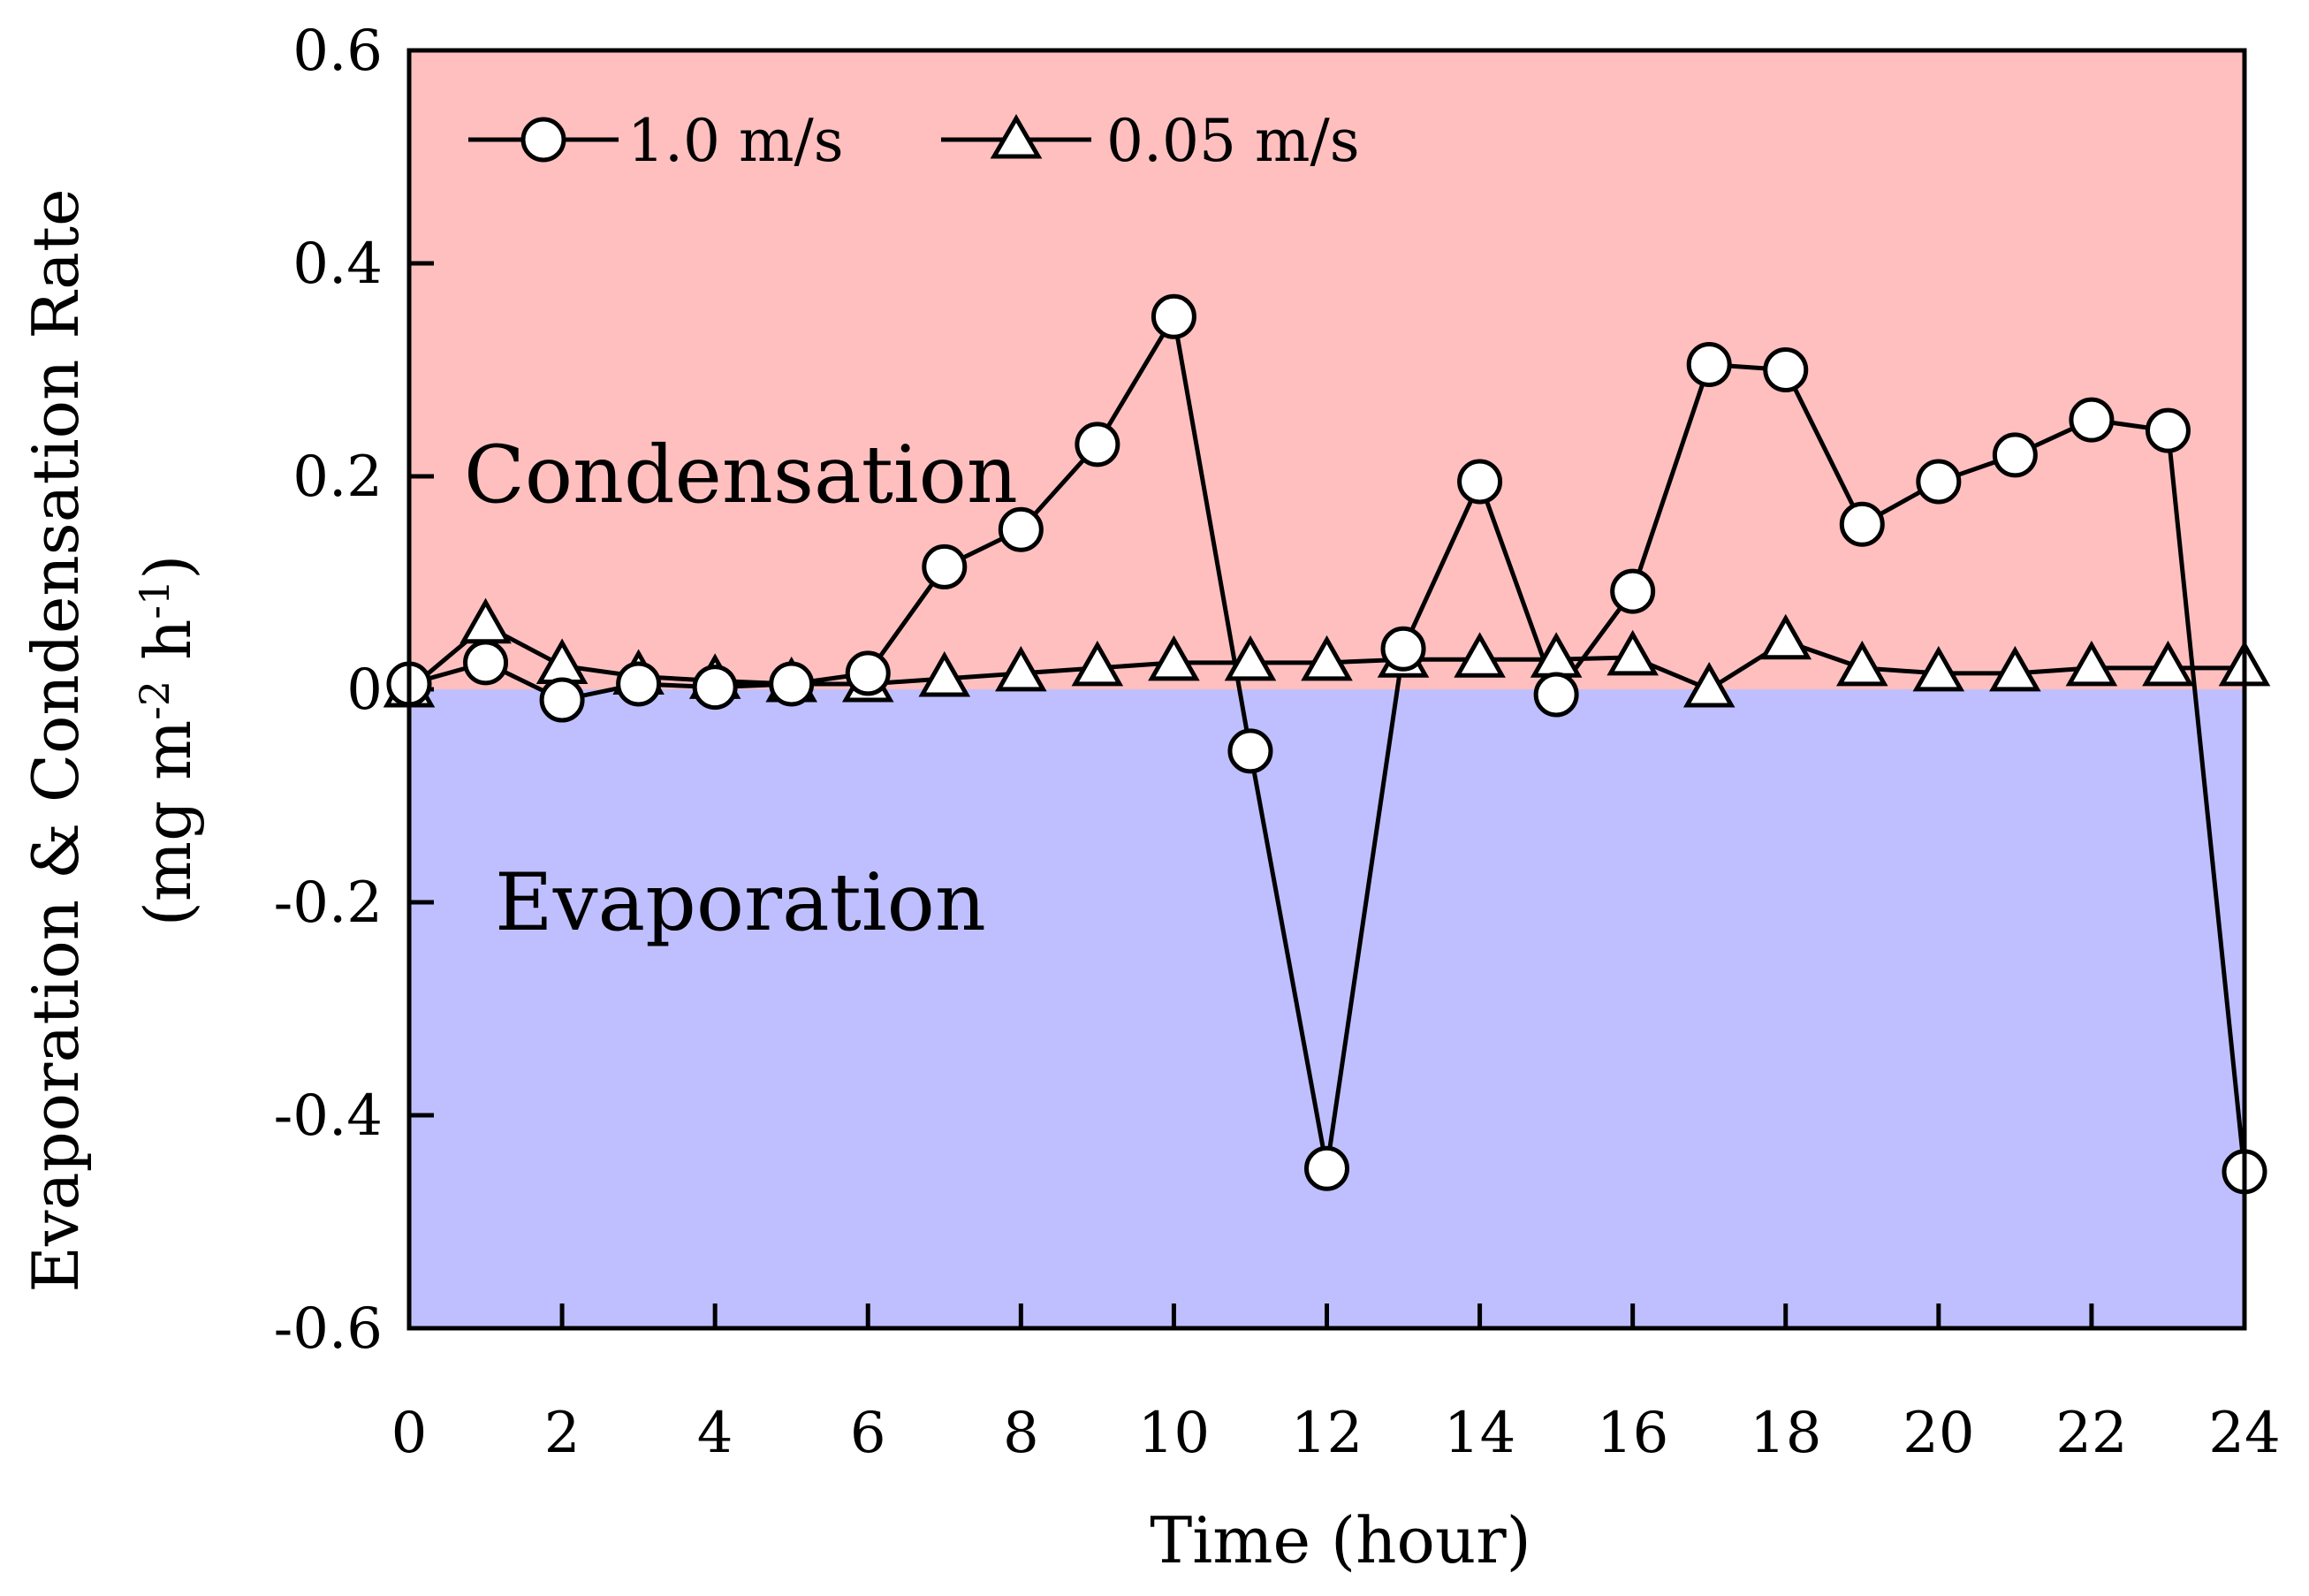 The image size is (2309, 1596). What do you see at coordinates (1233, 141) in the screenshot?
I see `legend-label-2: 0.05 m/s` at bounding box center [1233, 141].